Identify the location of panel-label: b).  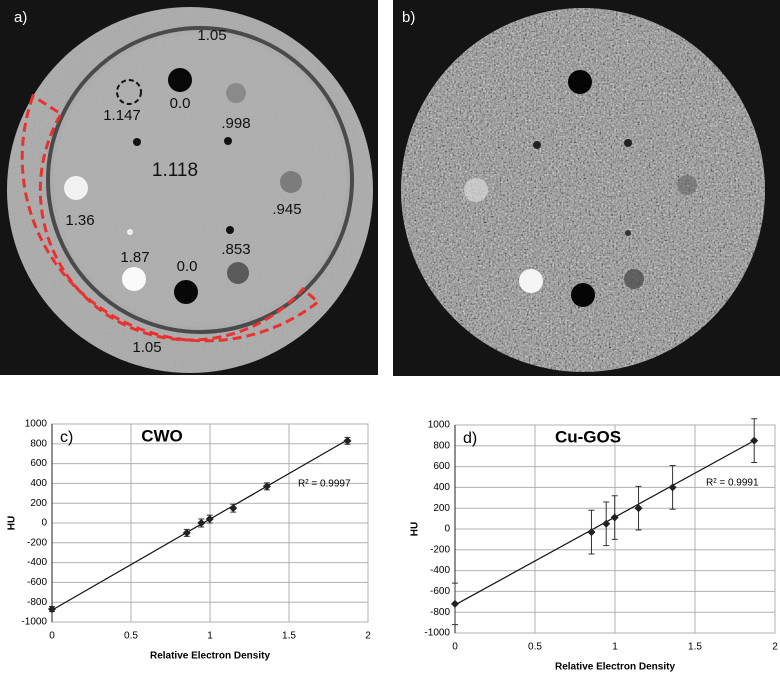
(408, 17).